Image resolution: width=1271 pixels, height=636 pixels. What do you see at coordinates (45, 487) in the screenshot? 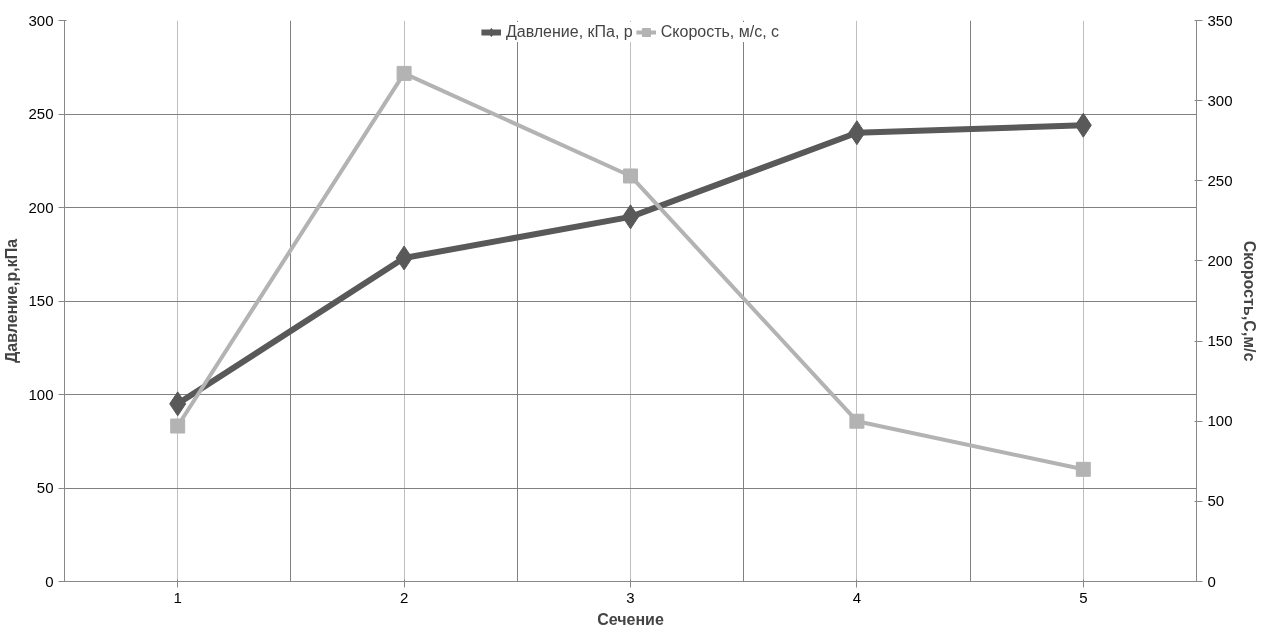
I see `y-tick-label: 50` at bounding box center [45, 487].